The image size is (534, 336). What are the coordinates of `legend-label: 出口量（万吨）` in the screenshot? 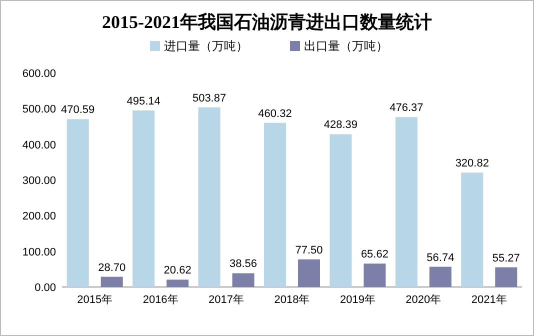 It's located at (346, 46).